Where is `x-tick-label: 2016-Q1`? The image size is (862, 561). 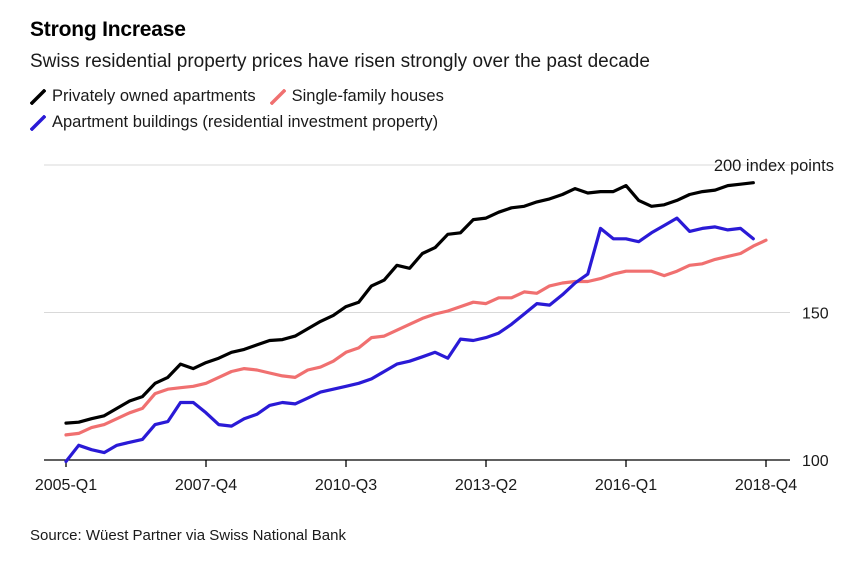
x-tick-label: 2016-Q1 is located at coordinates (626, 485).